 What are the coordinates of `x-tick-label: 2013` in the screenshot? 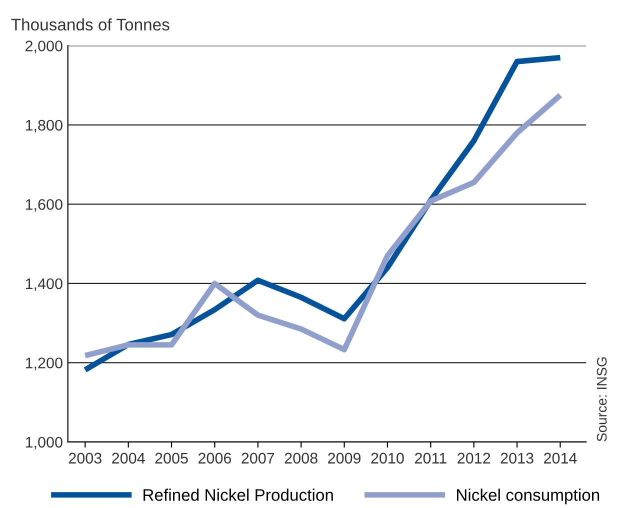 It's located at (517, 458).